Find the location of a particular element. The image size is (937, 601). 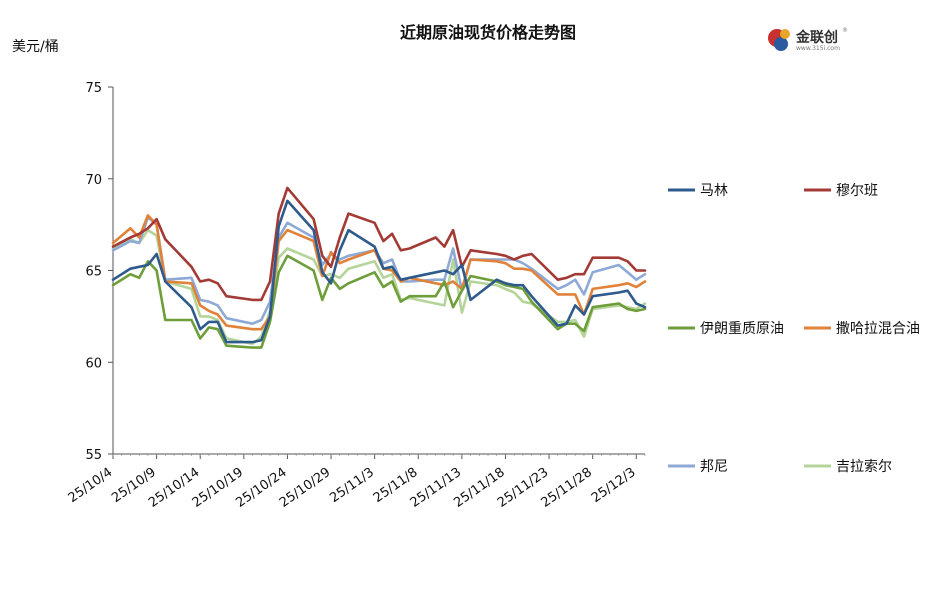

y-axis-label: 美元/桶 is located at coordinates (35, 47).